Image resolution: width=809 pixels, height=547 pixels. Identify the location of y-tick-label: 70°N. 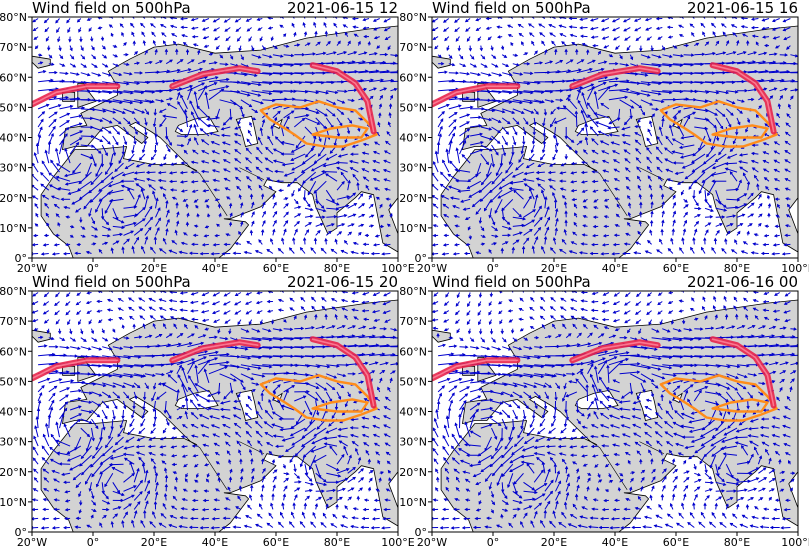
(13, 47).